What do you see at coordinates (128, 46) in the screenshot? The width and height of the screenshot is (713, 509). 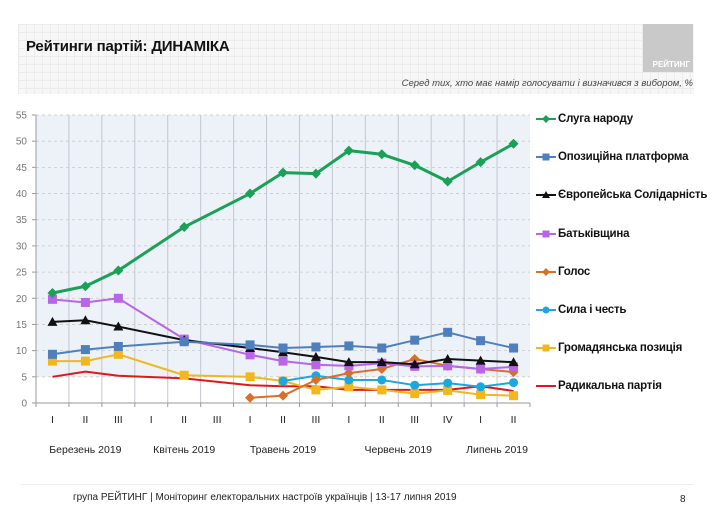 I see `page-title: Рейтинги партій: ДИНАМІКА` at bounding box center [128, 46].